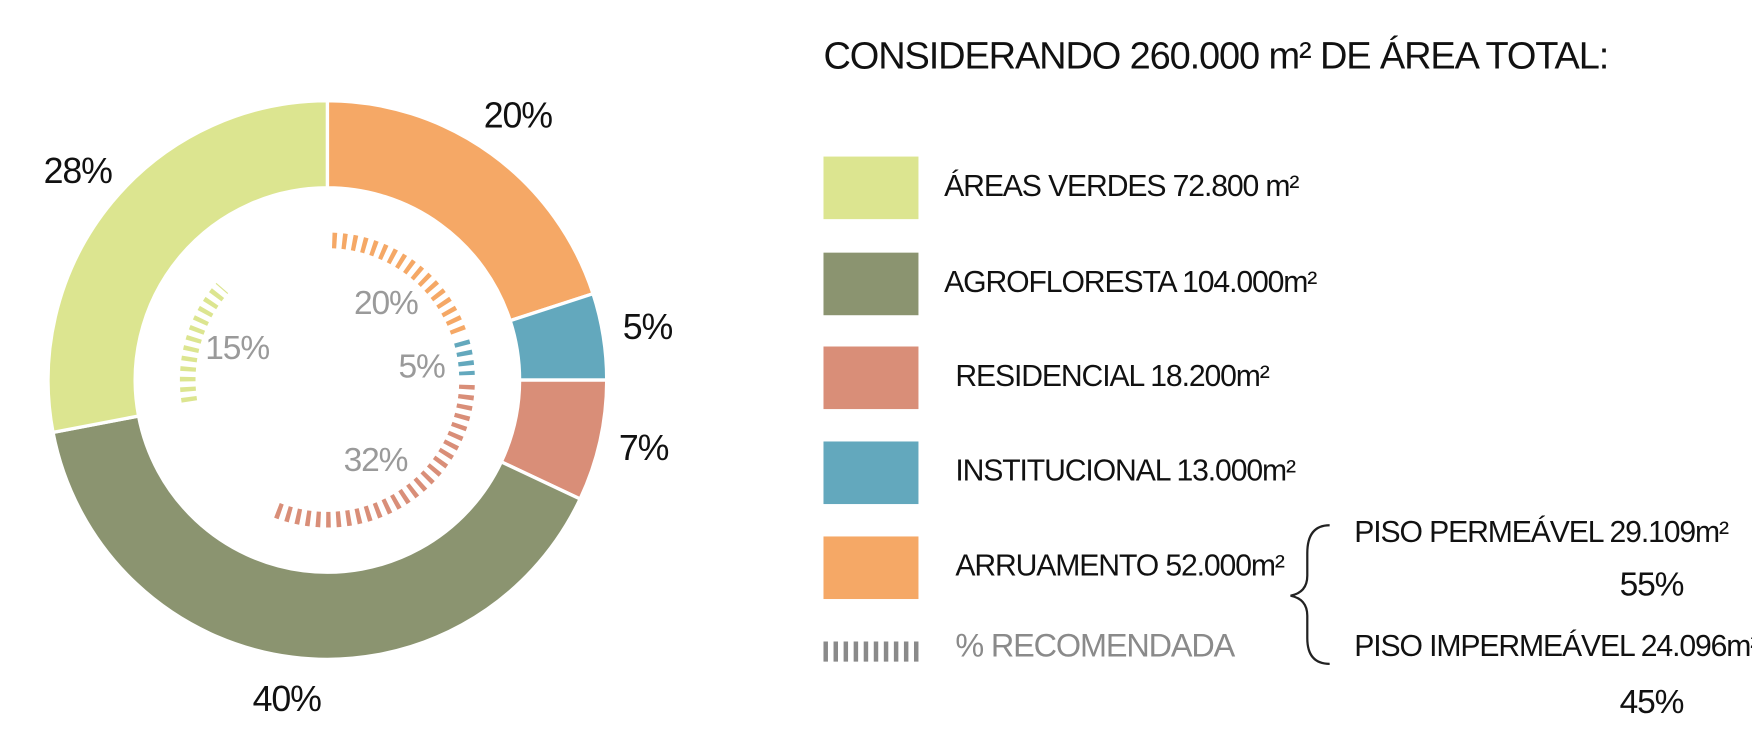 Image resolution: width=1752 pixels, height=750 pixels. I want to click on legend-label: ÁREAS VERDES 72.800 m², so click(1121, 186).